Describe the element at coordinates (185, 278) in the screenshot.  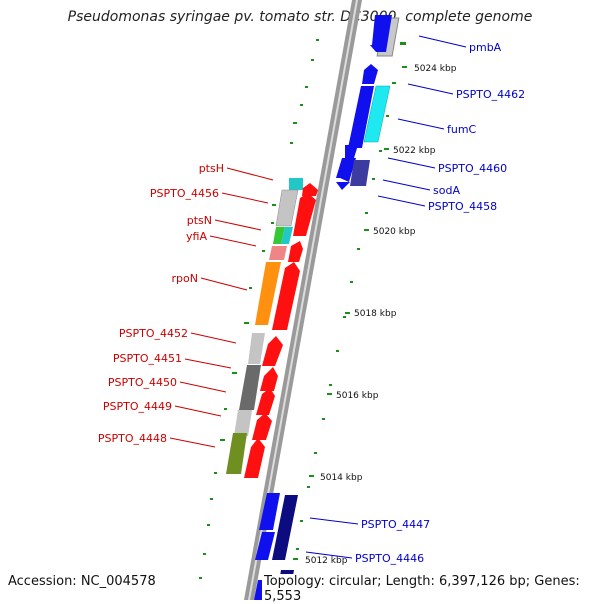
I see `gene-label-rpoN: rpoN` at that location.